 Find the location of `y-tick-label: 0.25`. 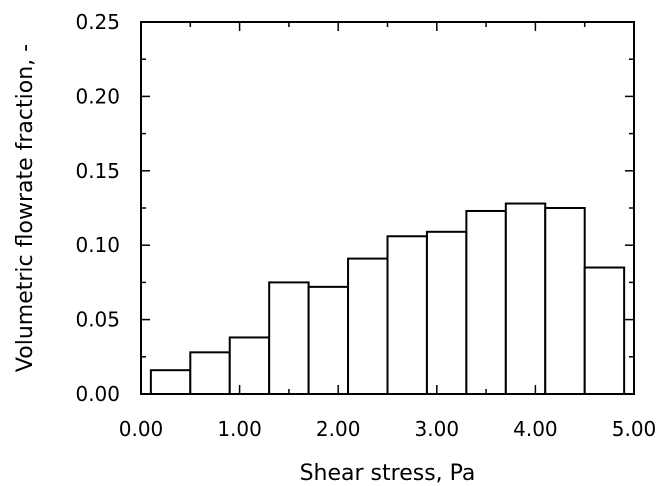

y-tick-label: 0.25 is located at coordinates (97, 22).